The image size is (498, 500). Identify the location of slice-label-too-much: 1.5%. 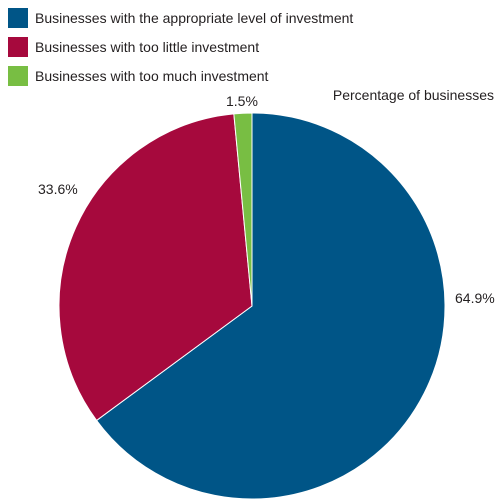
(242, 101).